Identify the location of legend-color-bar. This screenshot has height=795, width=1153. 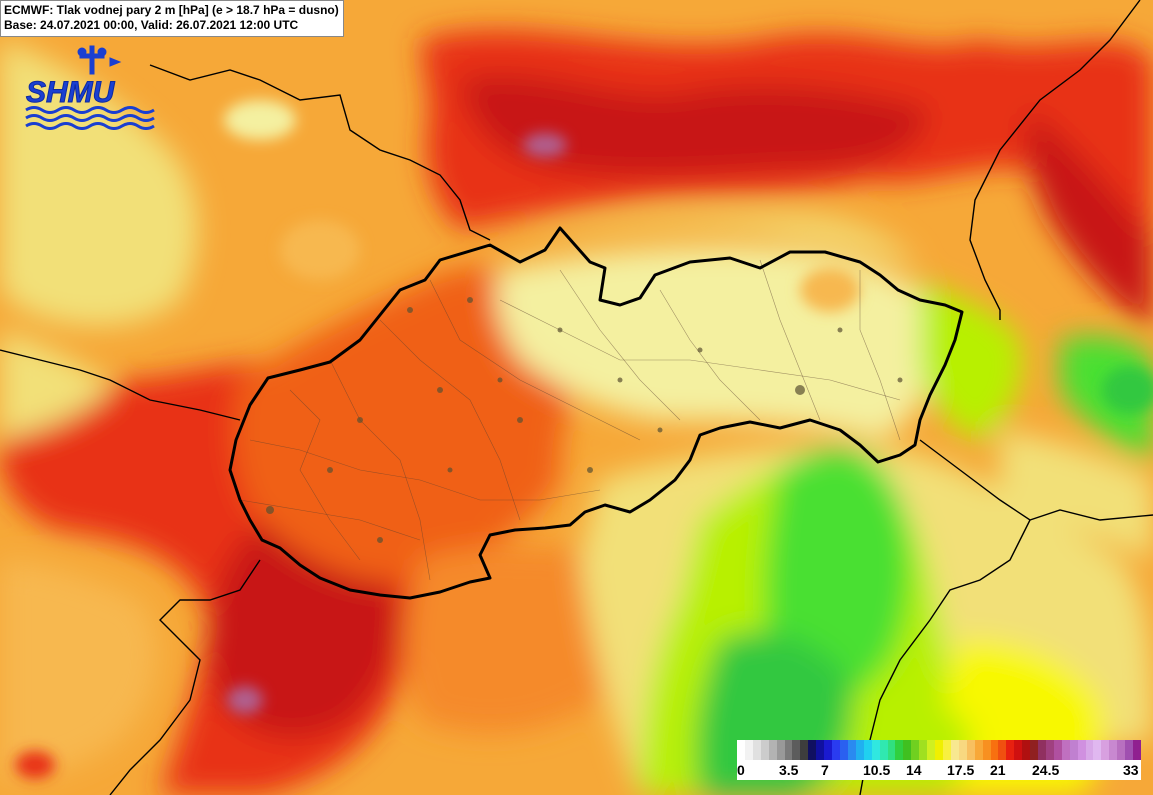
(939, 750).